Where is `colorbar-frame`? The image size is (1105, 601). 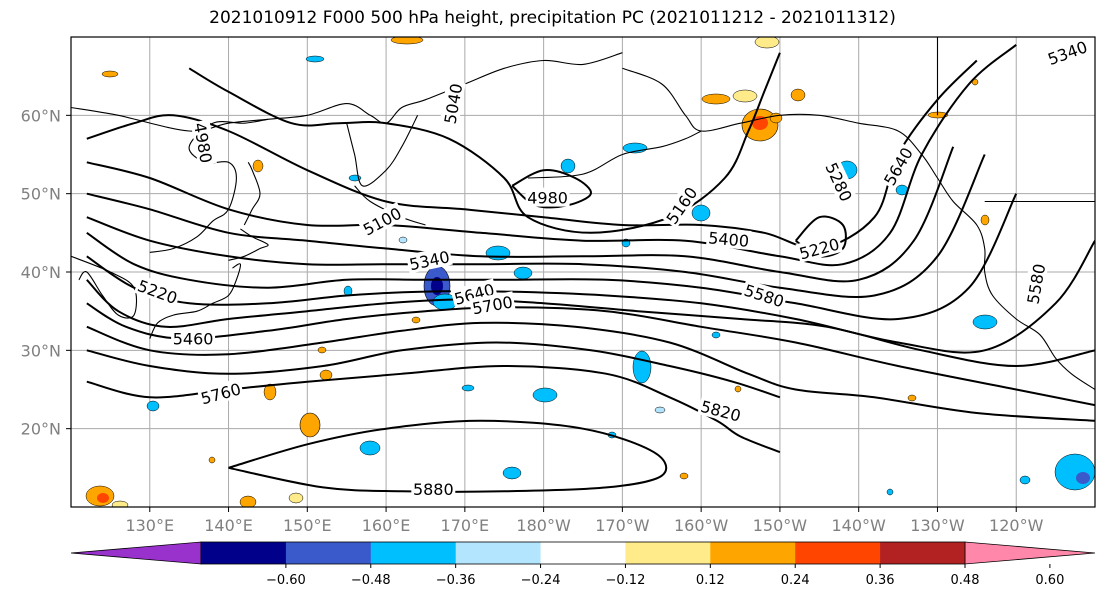 colorbar-frame is located at coordinates (583, 553).